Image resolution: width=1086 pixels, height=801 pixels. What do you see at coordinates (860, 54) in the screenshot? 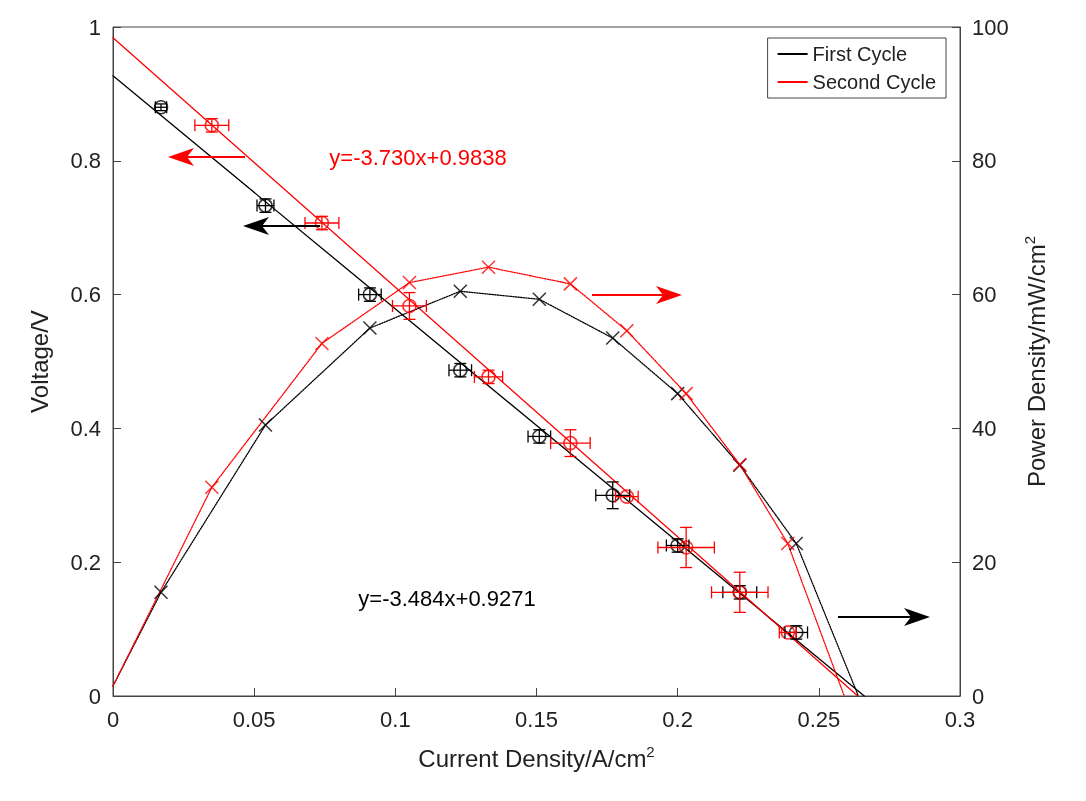
I see `legend-label: First Cycle` at bounding box center [860, 54].